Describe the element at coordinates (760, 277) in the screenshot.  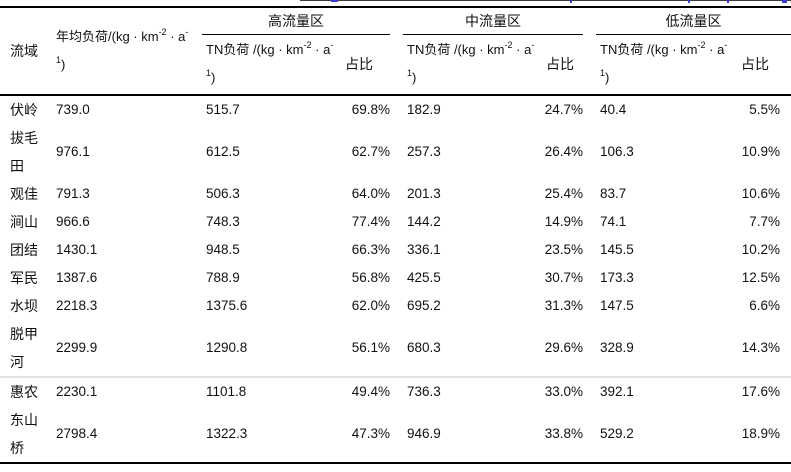
I see `low-flow-share-value: 12.5%` at that location.